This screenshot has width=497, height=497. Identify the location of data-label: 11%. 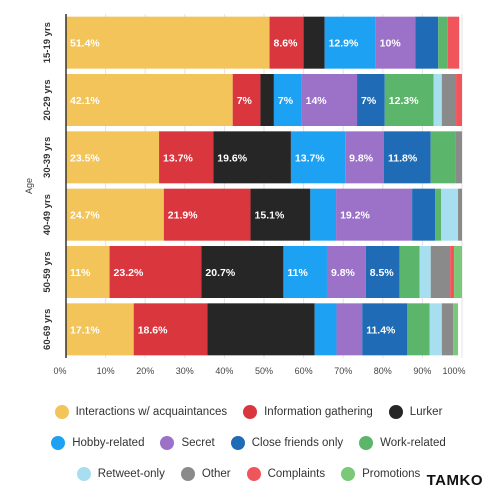
(80, 273).